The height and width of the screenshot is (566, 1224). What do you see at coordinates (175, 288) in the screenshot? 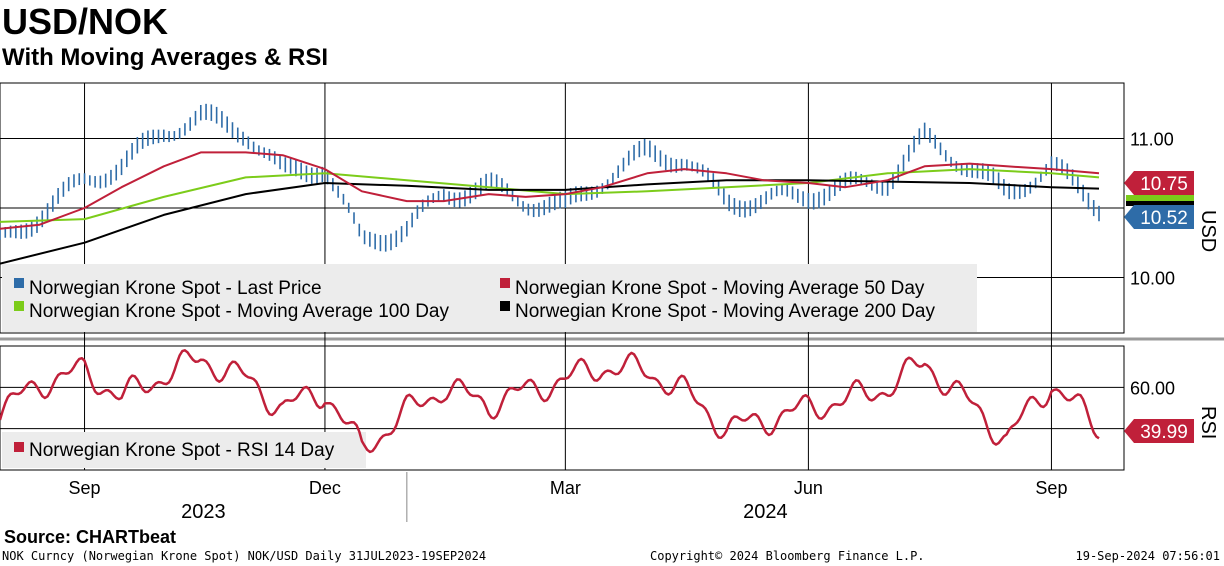
I see `legend-entry: Norwegian Krone Spot - Last Price` at bounding box center [175, 288].